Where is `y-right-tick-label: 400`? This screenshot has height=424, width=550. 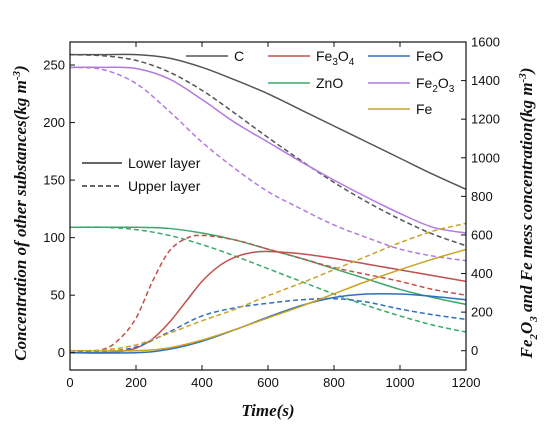 y-right-tick-label: 400 is located at coordinates (482, 273).